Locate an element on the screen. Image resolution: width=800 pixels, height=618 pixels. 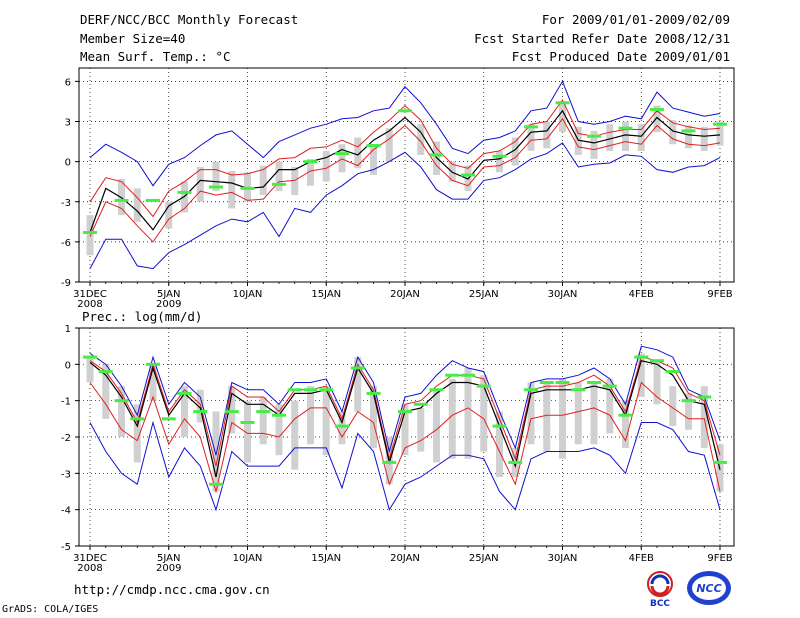
temp-xtick-label: 5JAN is located at coordinates (168, 294).